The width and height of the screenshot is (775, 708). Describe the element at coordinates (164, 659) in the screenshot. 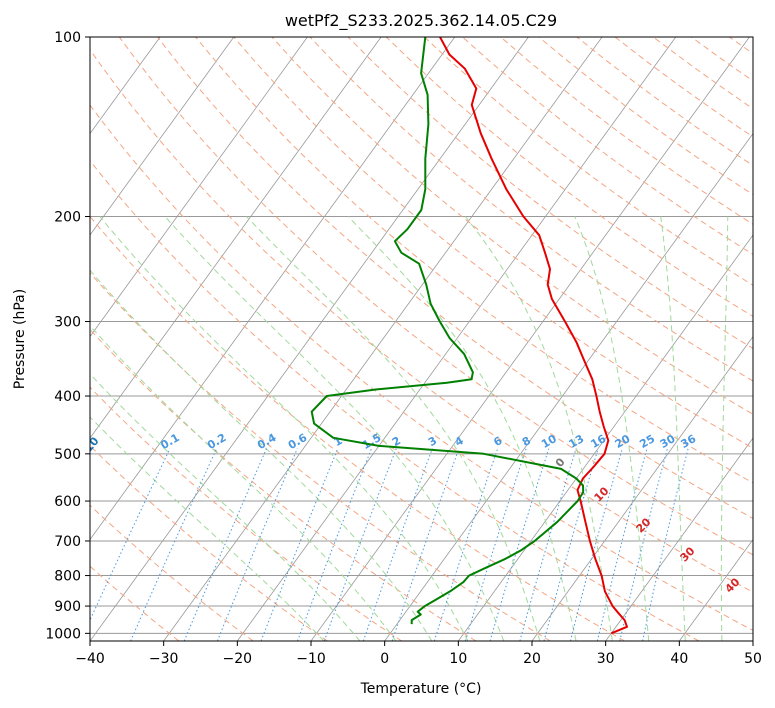

I see `x-tick-label: −30` at that location.